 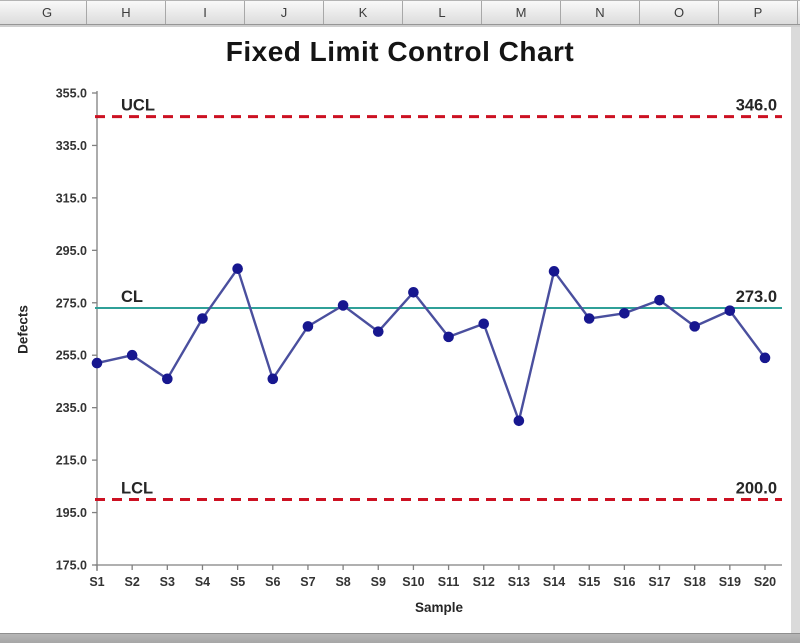 What do you see at coordinates (448, 337) in the screenshot?
I see `data-point-S11` at bounding box center [448, 337].